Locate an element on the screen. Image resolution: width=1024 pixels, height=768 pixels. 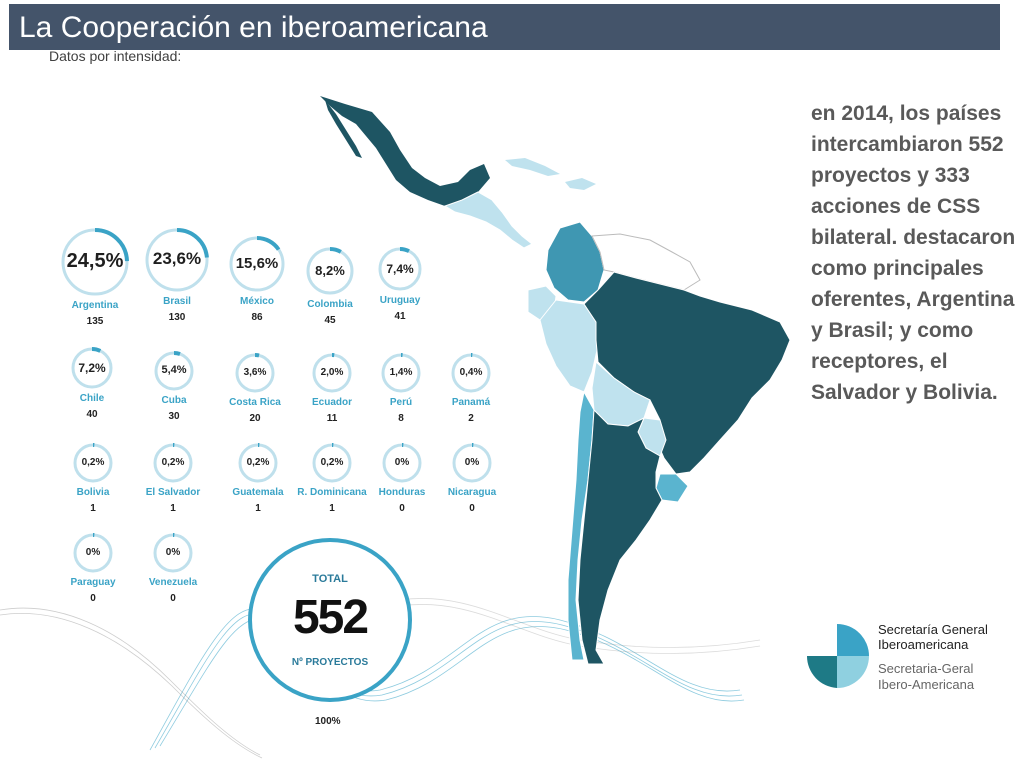
total-label: TOTAL is located at coordinates (330, 579).